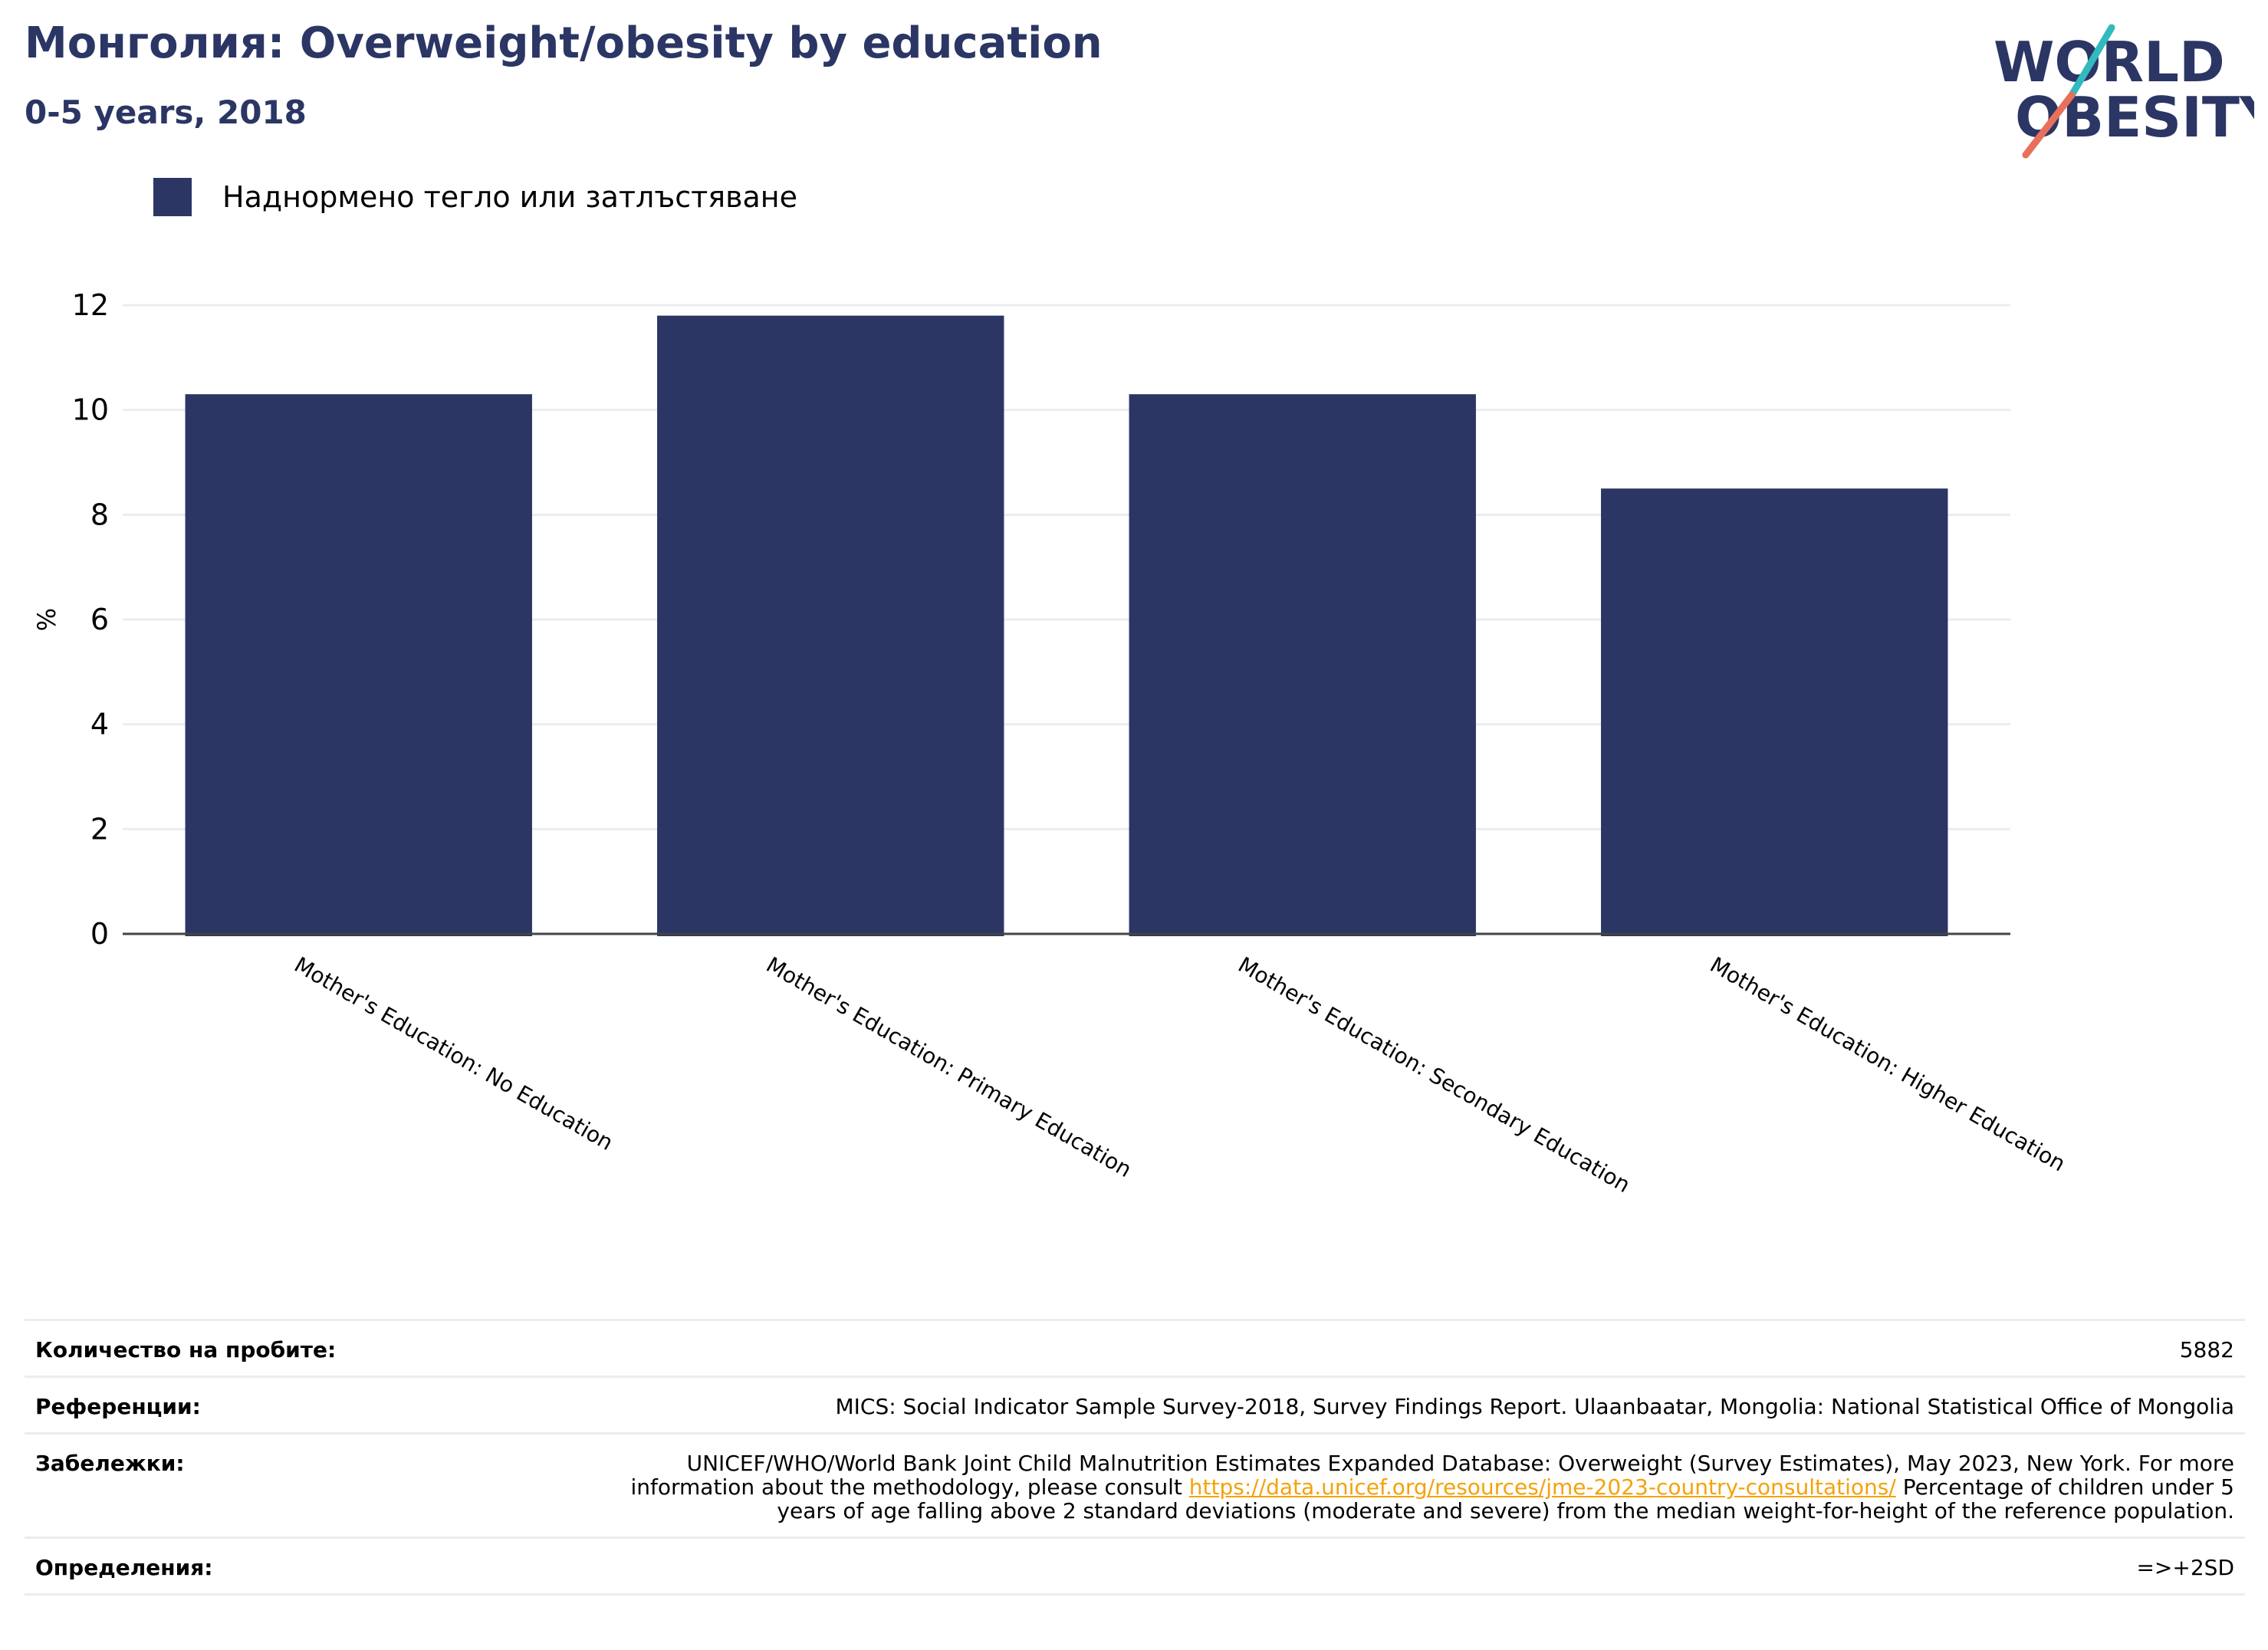 Image resolution: width=2268 pixels, height=1650 pixels. Describe the element at coordinates (949, 1067) in the screenshot. I see `x-tick-label: Mother's Education: Primary Education` at that location.